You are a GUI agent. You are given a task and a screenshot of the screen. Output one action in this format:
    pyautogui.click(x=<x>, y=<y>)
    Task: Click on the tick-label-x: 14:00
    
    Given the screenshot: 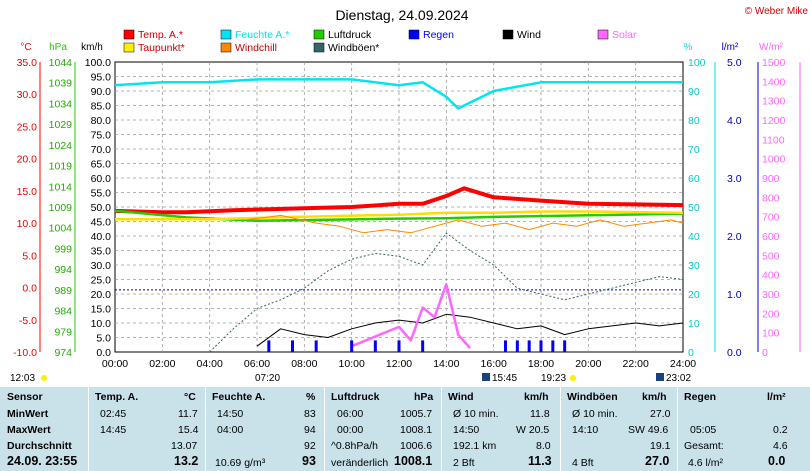 What is the action you would take?
    pyautogui.click(x=446, y=364)
    